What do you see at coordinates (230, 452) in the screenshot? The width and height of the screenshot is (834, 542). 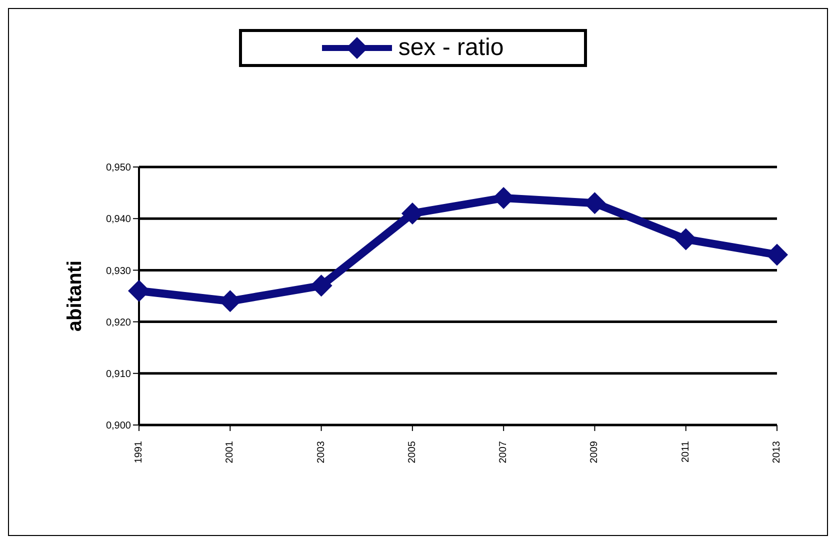 I see `x-tick-label: 2001` at bounding box center [230, 452].